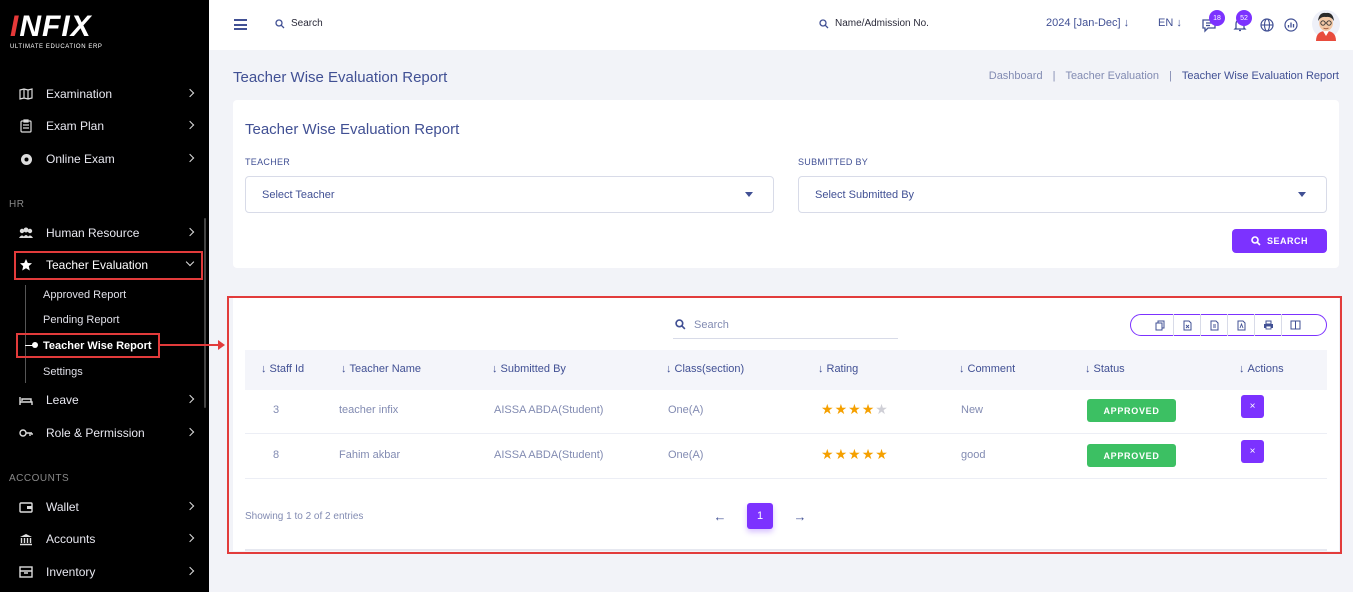 This screenshot has height=592, width=1353. What do you see at coordinates (15, 26) in the screenshot?
I see `logo-brand-lead: I` at bounding box center [15, 26].